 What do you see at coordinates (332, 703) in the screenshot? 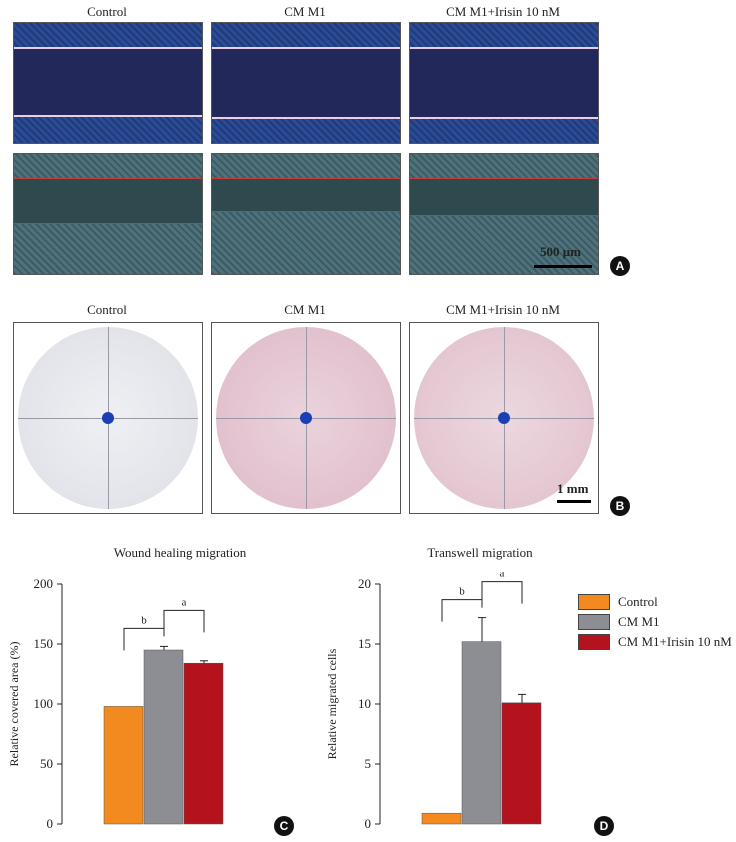
I see `y-axis-label: Relative migrated cells` at bounding box center [332, 703].